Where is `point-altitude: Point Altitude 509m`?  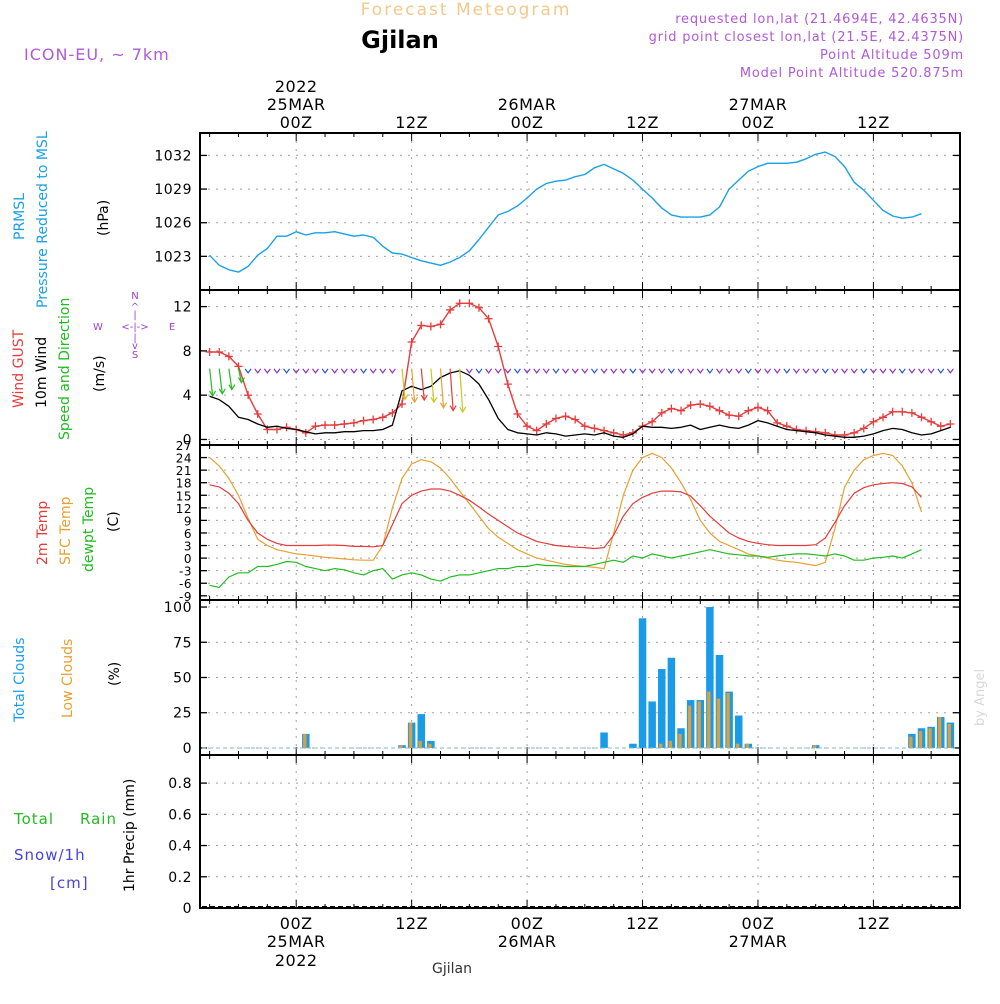
point-altitude: Point Altitude 509m is located at coordinates (892, 55).